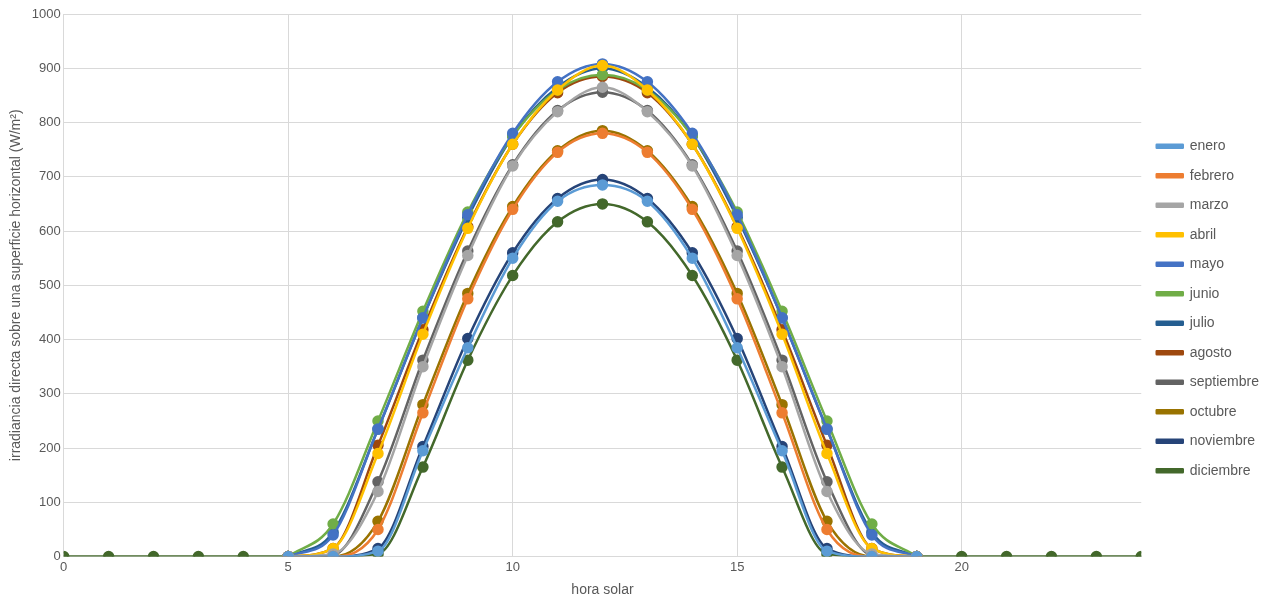 This screenshot has height=607, width=1277. I want to click on y-tick-label: 900, so click(50, 67).